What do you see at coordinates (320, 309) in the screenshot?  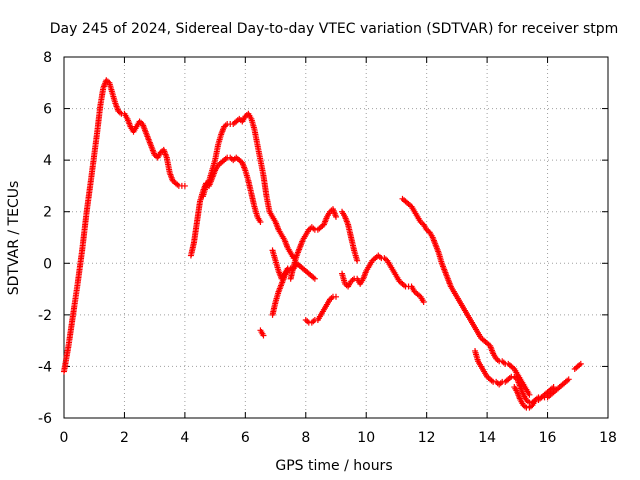 I see `series-seg8` at bounding box center [320, 309].